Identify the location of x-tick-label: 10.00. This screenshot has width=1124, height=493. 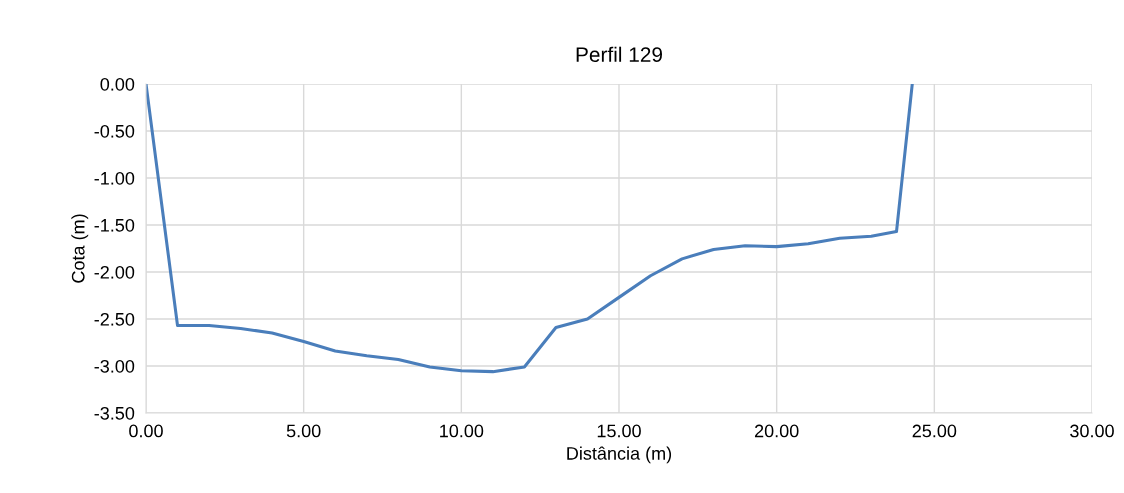
(462, 431).